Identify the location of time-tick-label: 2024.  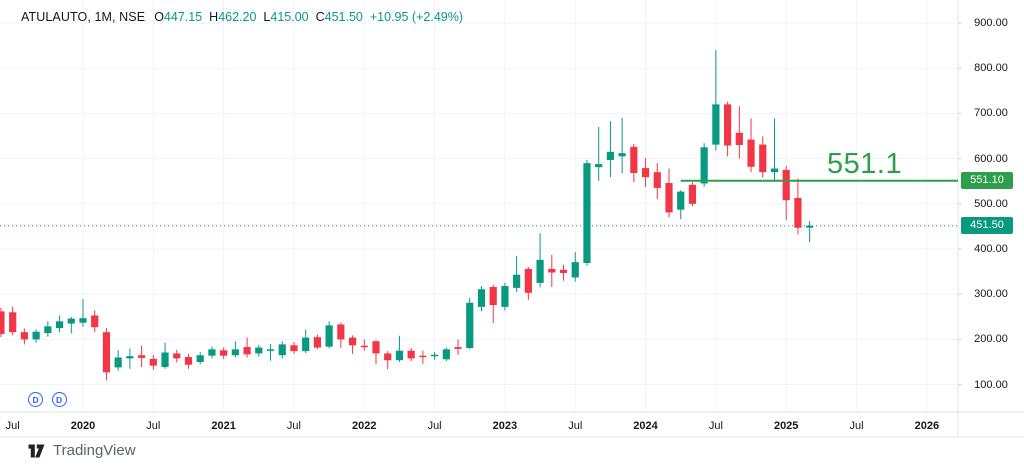
(645, 426).